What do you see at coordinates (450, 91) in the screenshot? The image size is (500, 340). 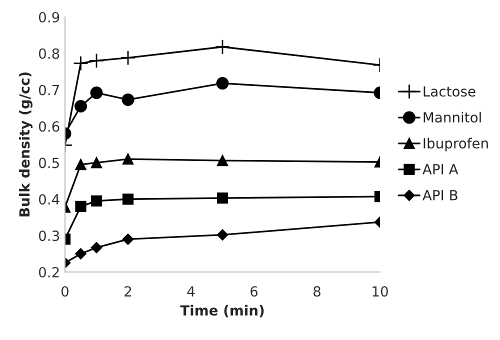 I see `legend-label: Lactose` at bounding box center [450, 91].